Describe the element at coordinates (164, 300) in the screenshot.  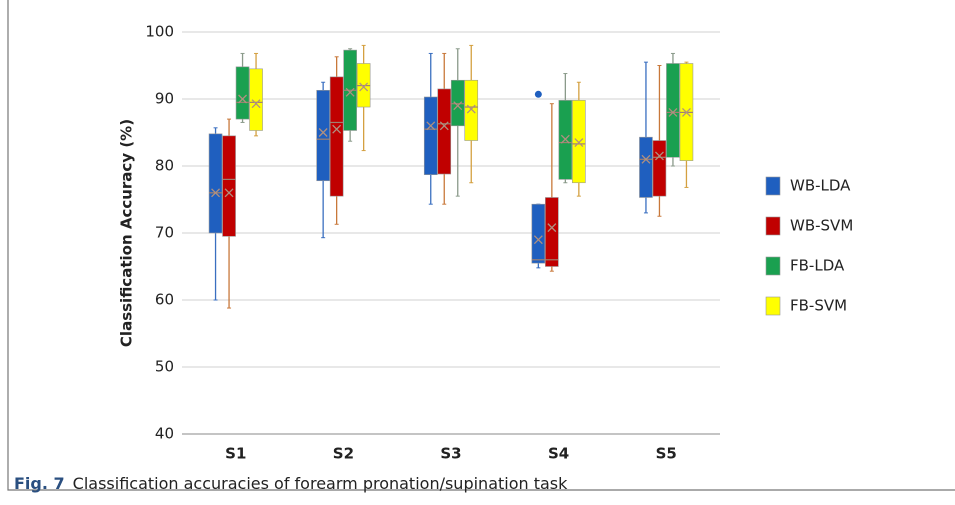
I see `y-tick-label: 60` at that location.